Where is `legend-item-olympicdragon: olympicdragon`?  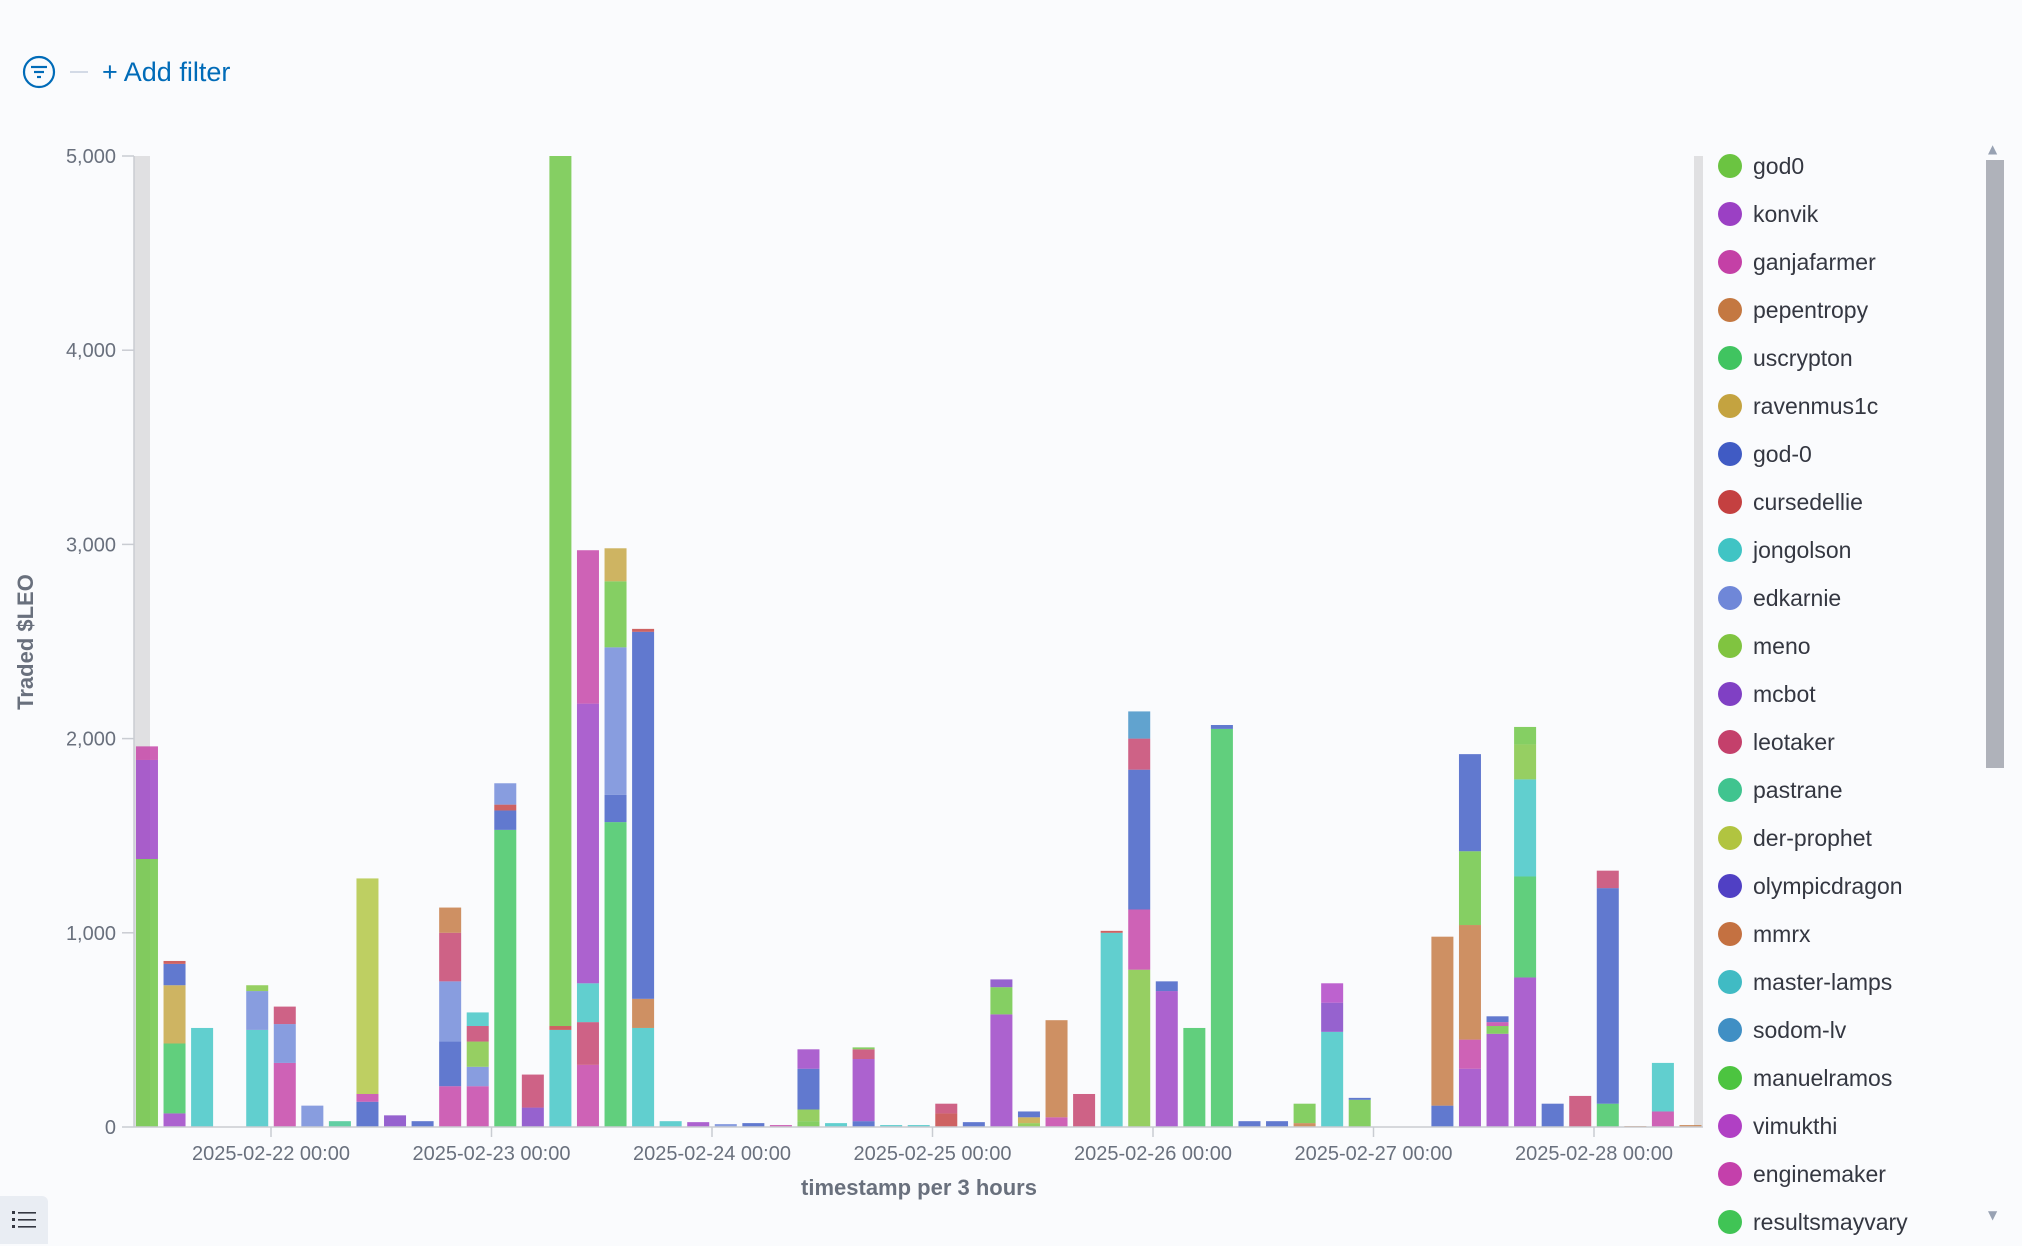 legend-item-olympicdragon: olympicdragon is located at coordinates (1843, 886).